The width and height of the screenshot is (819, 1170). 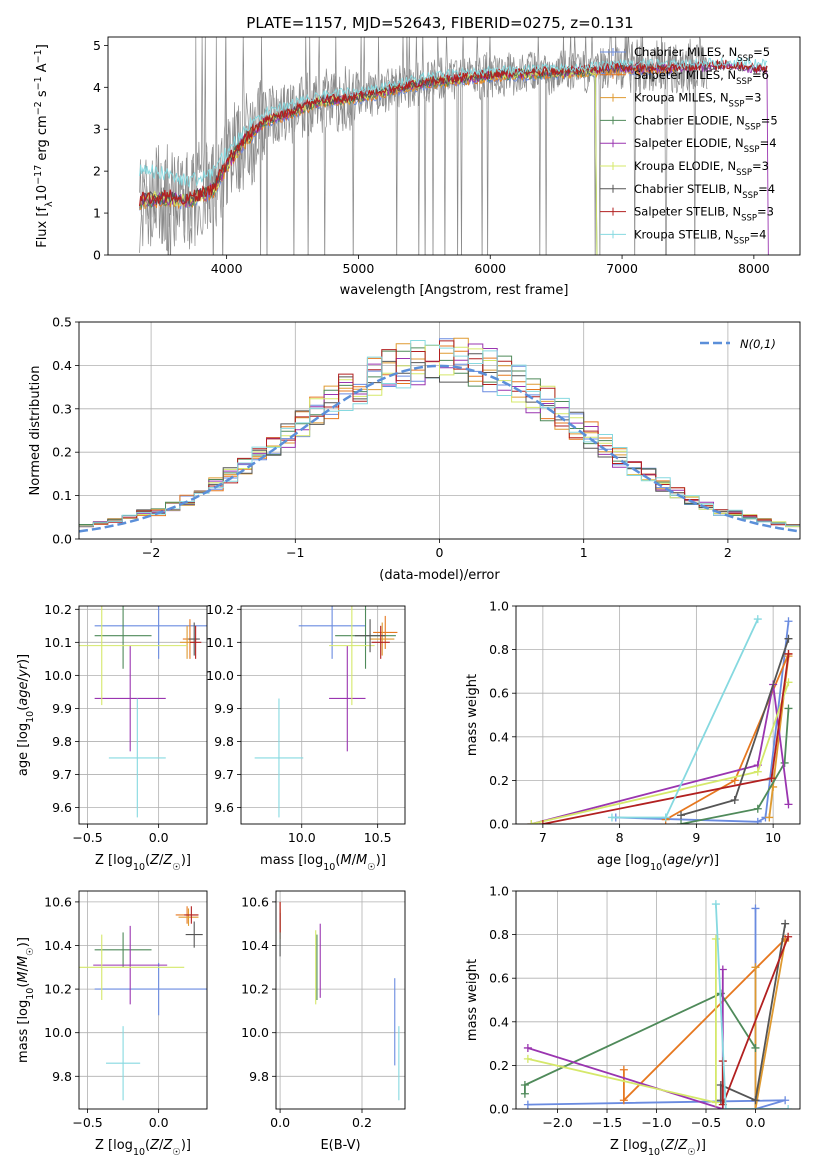 What do you see at coordinates (97, 87) in the screenshot?
I see `y-tick-label: 4` at bounding box center [97, 87].